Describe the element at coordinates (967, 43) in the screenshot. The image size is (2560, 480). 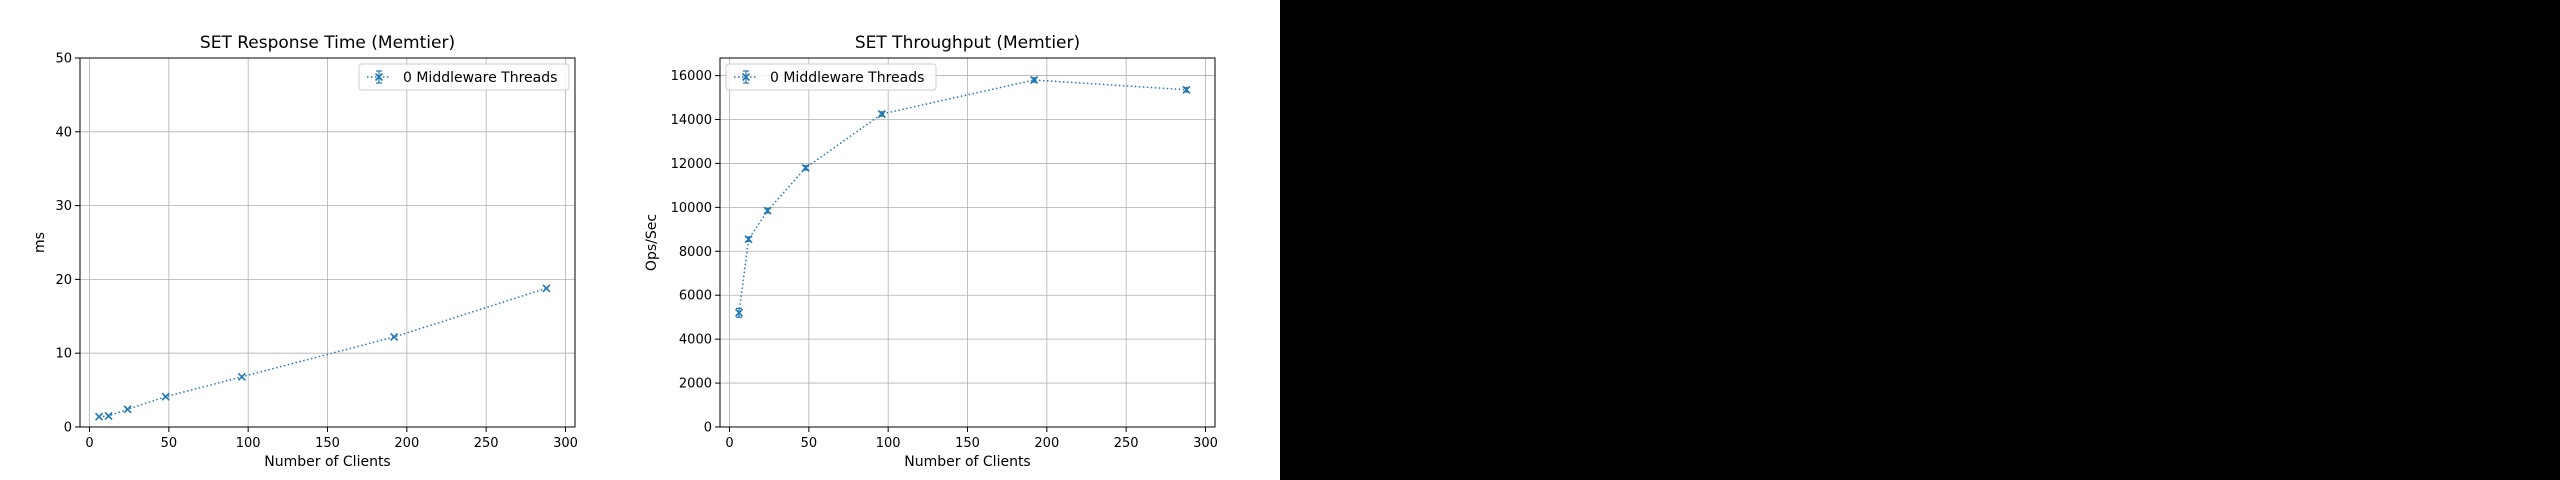
I see `chart-title: SET Throughput (Memtier)` at that location.